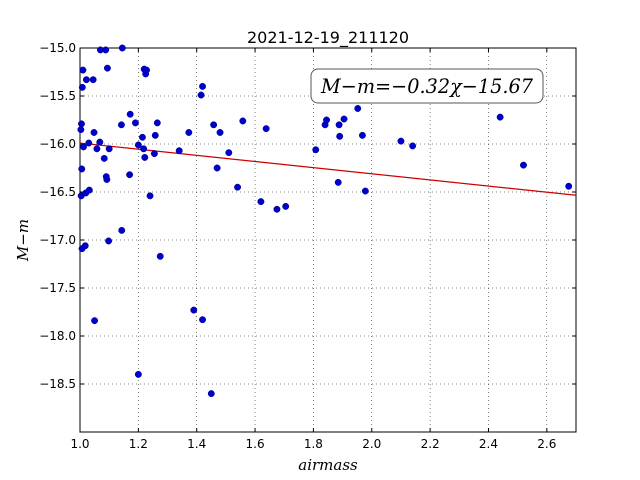 Image resolution: width=640 pixels, height=480 pixels. What do you see at coordinates (23, 240) in the screenshot?
I see `y-axis-label: M−m` at bounding box center [23, 240].